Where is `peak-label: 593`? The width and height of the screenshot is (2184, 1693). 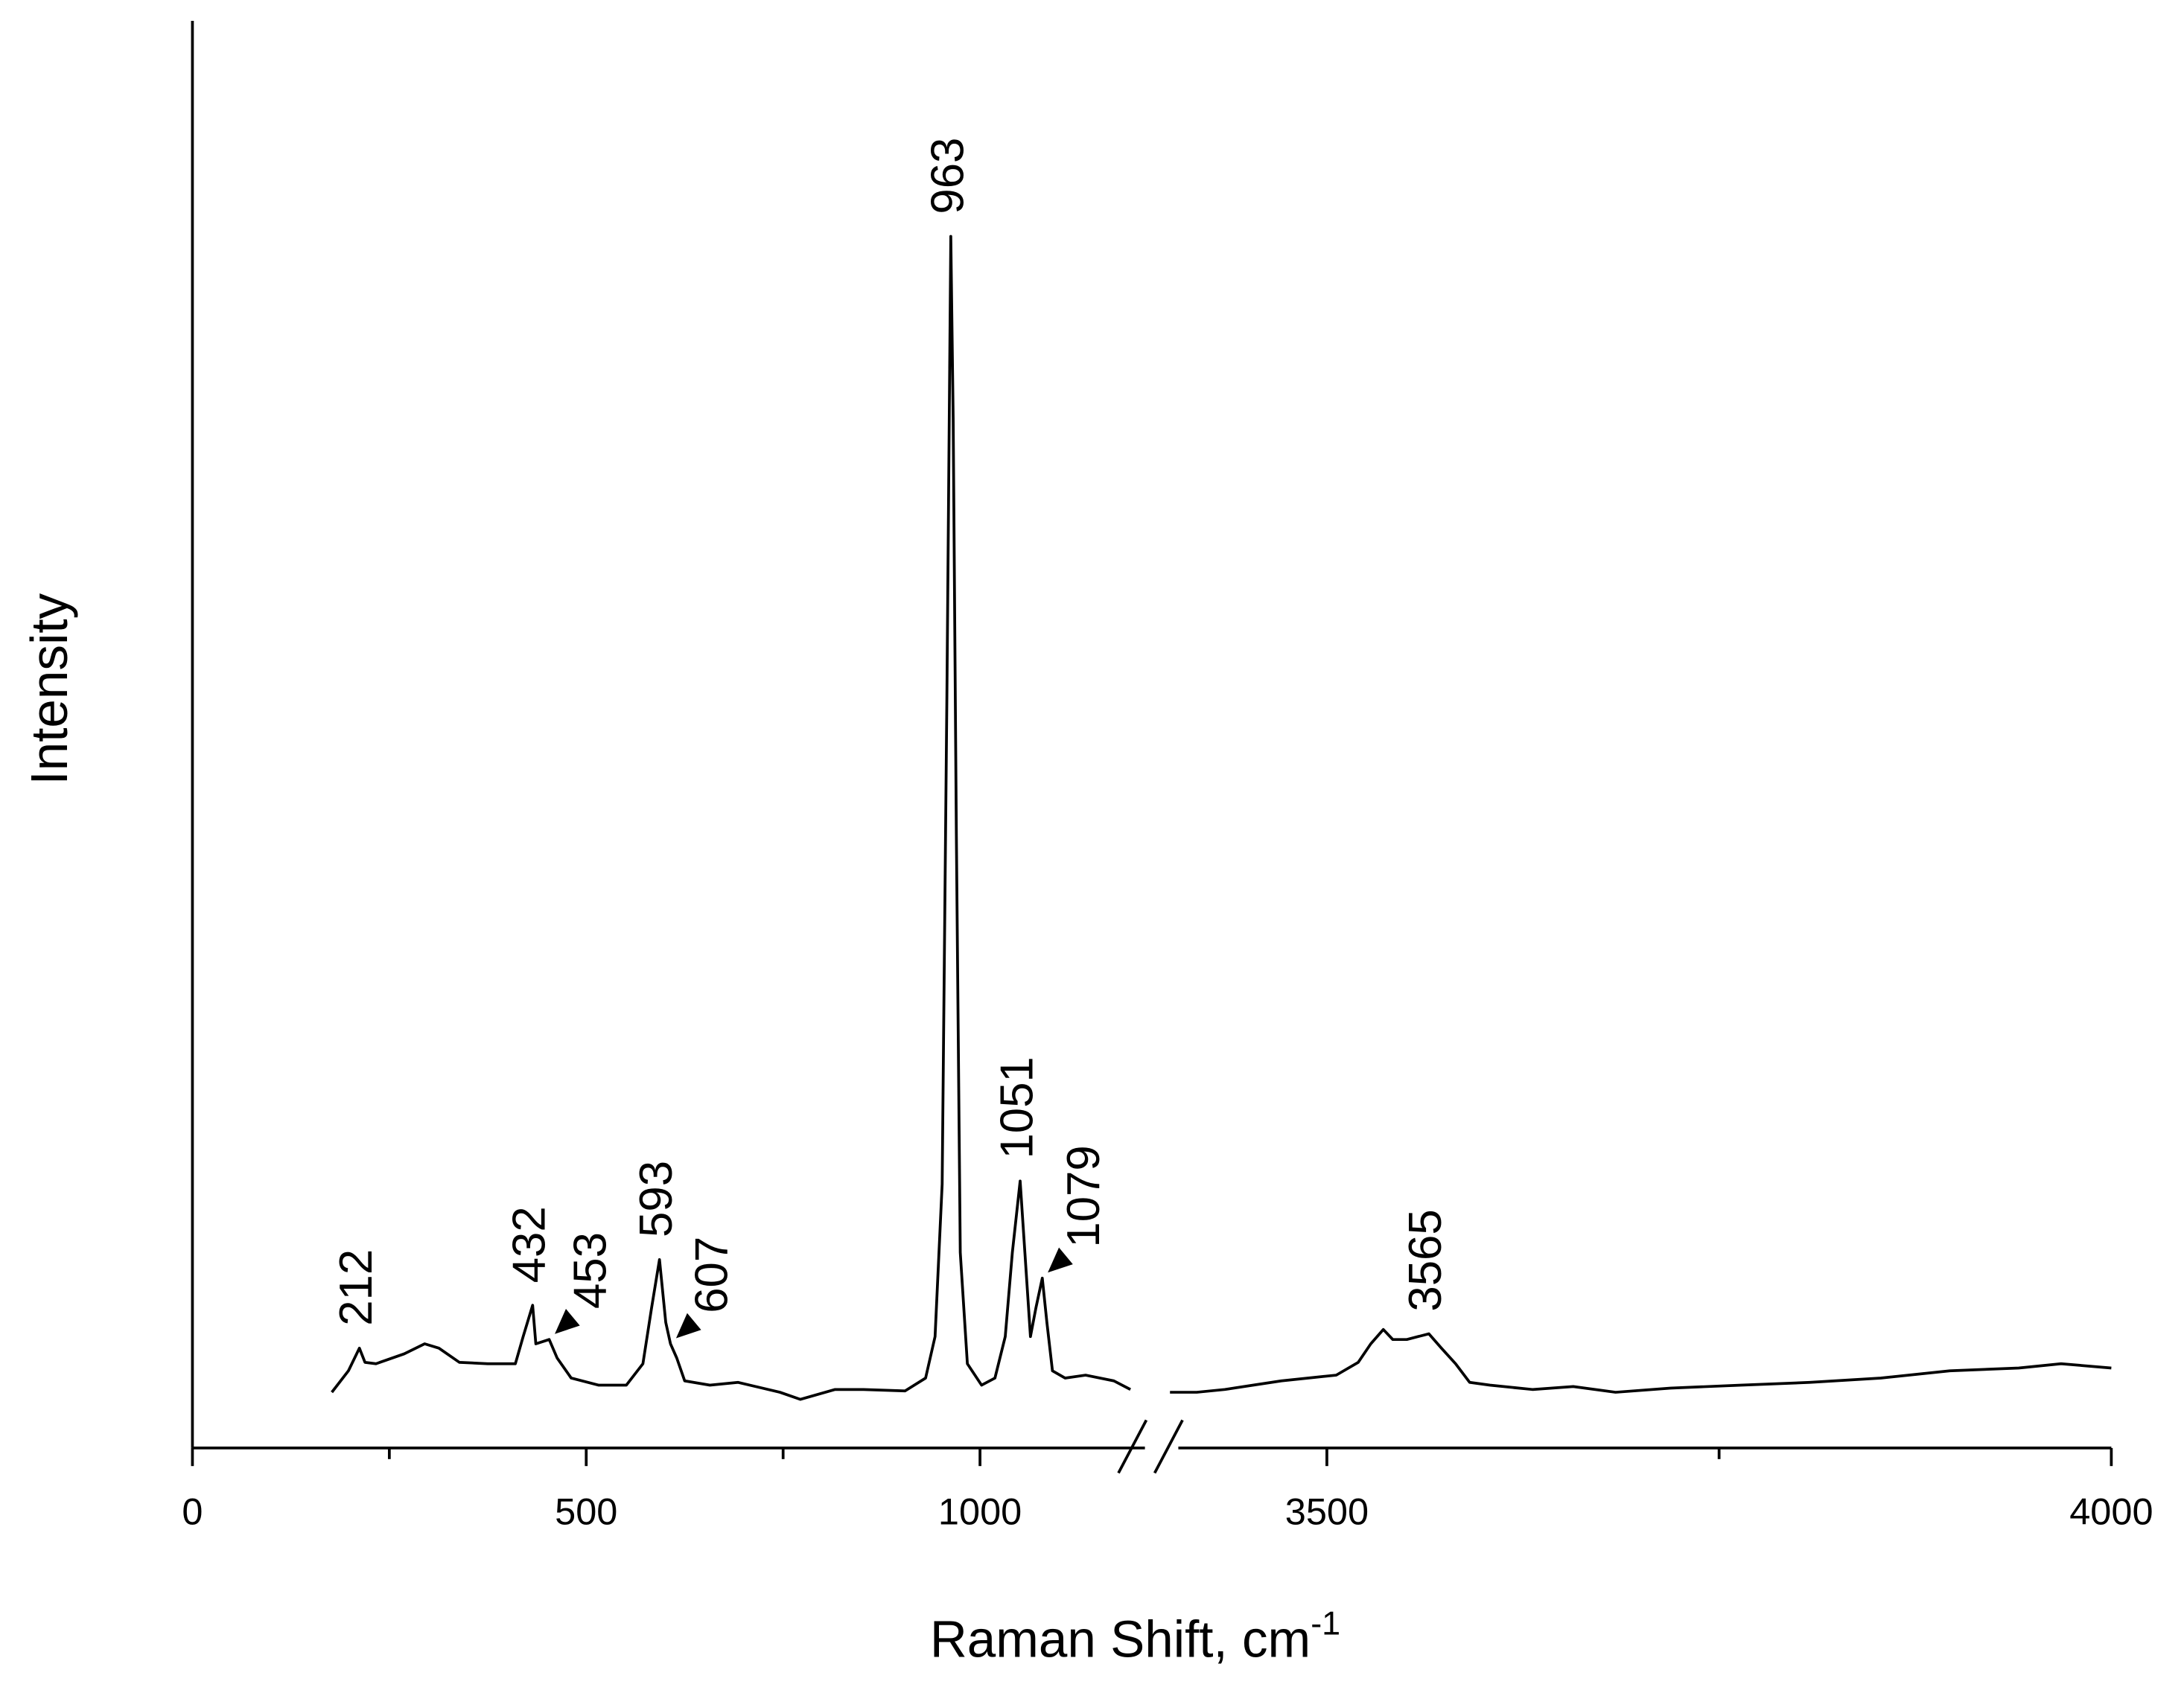 peak-label: 593 is located at coordinates (656, 1199).